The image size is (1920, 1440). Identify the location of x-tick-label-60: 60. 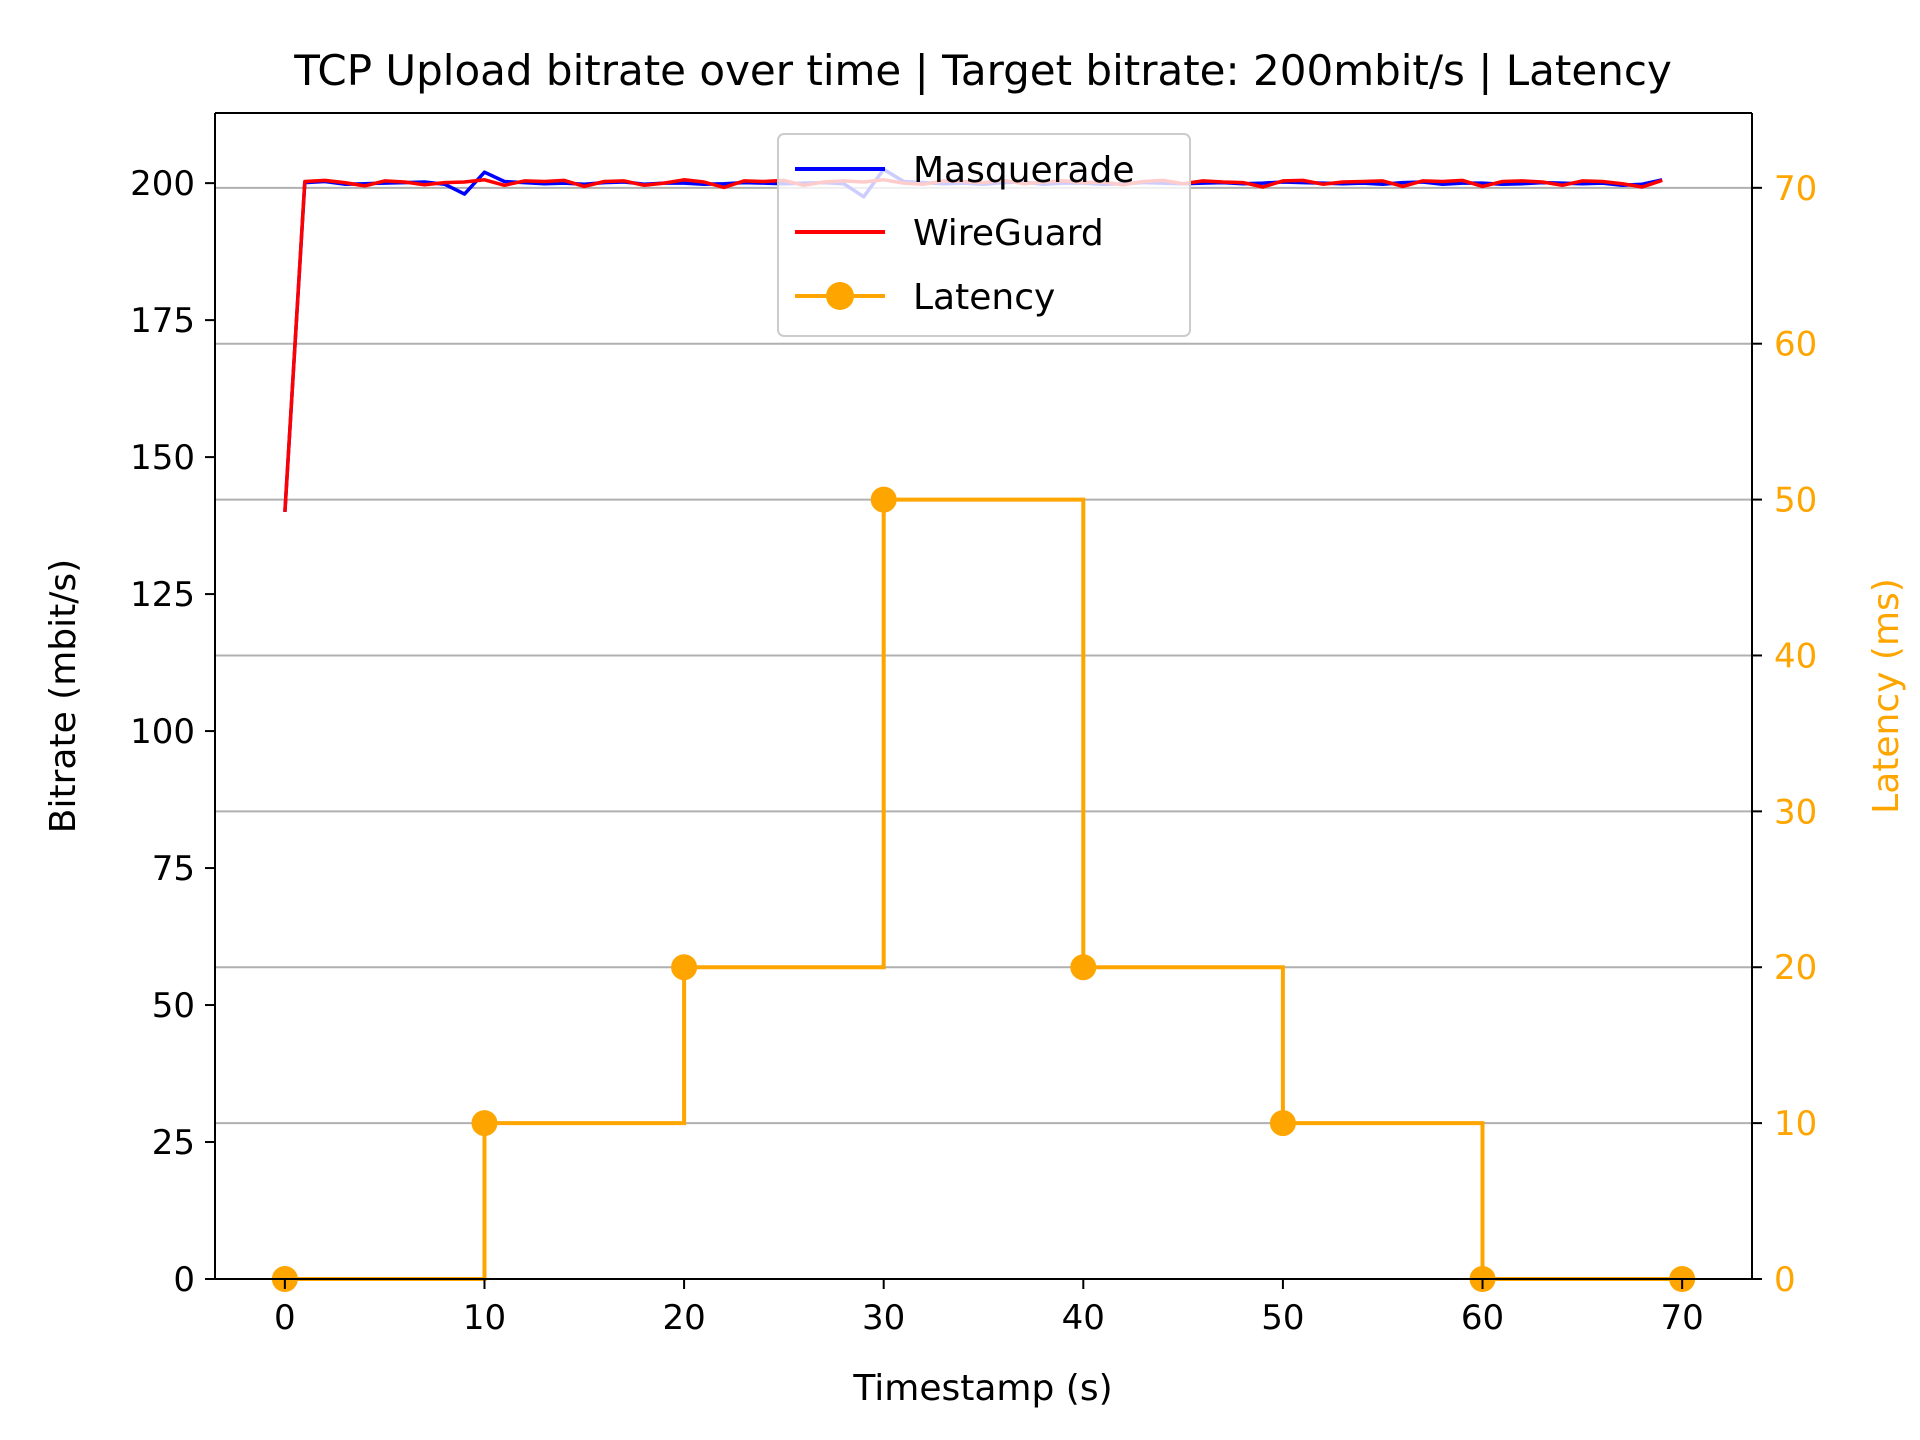
(1482, 1318).